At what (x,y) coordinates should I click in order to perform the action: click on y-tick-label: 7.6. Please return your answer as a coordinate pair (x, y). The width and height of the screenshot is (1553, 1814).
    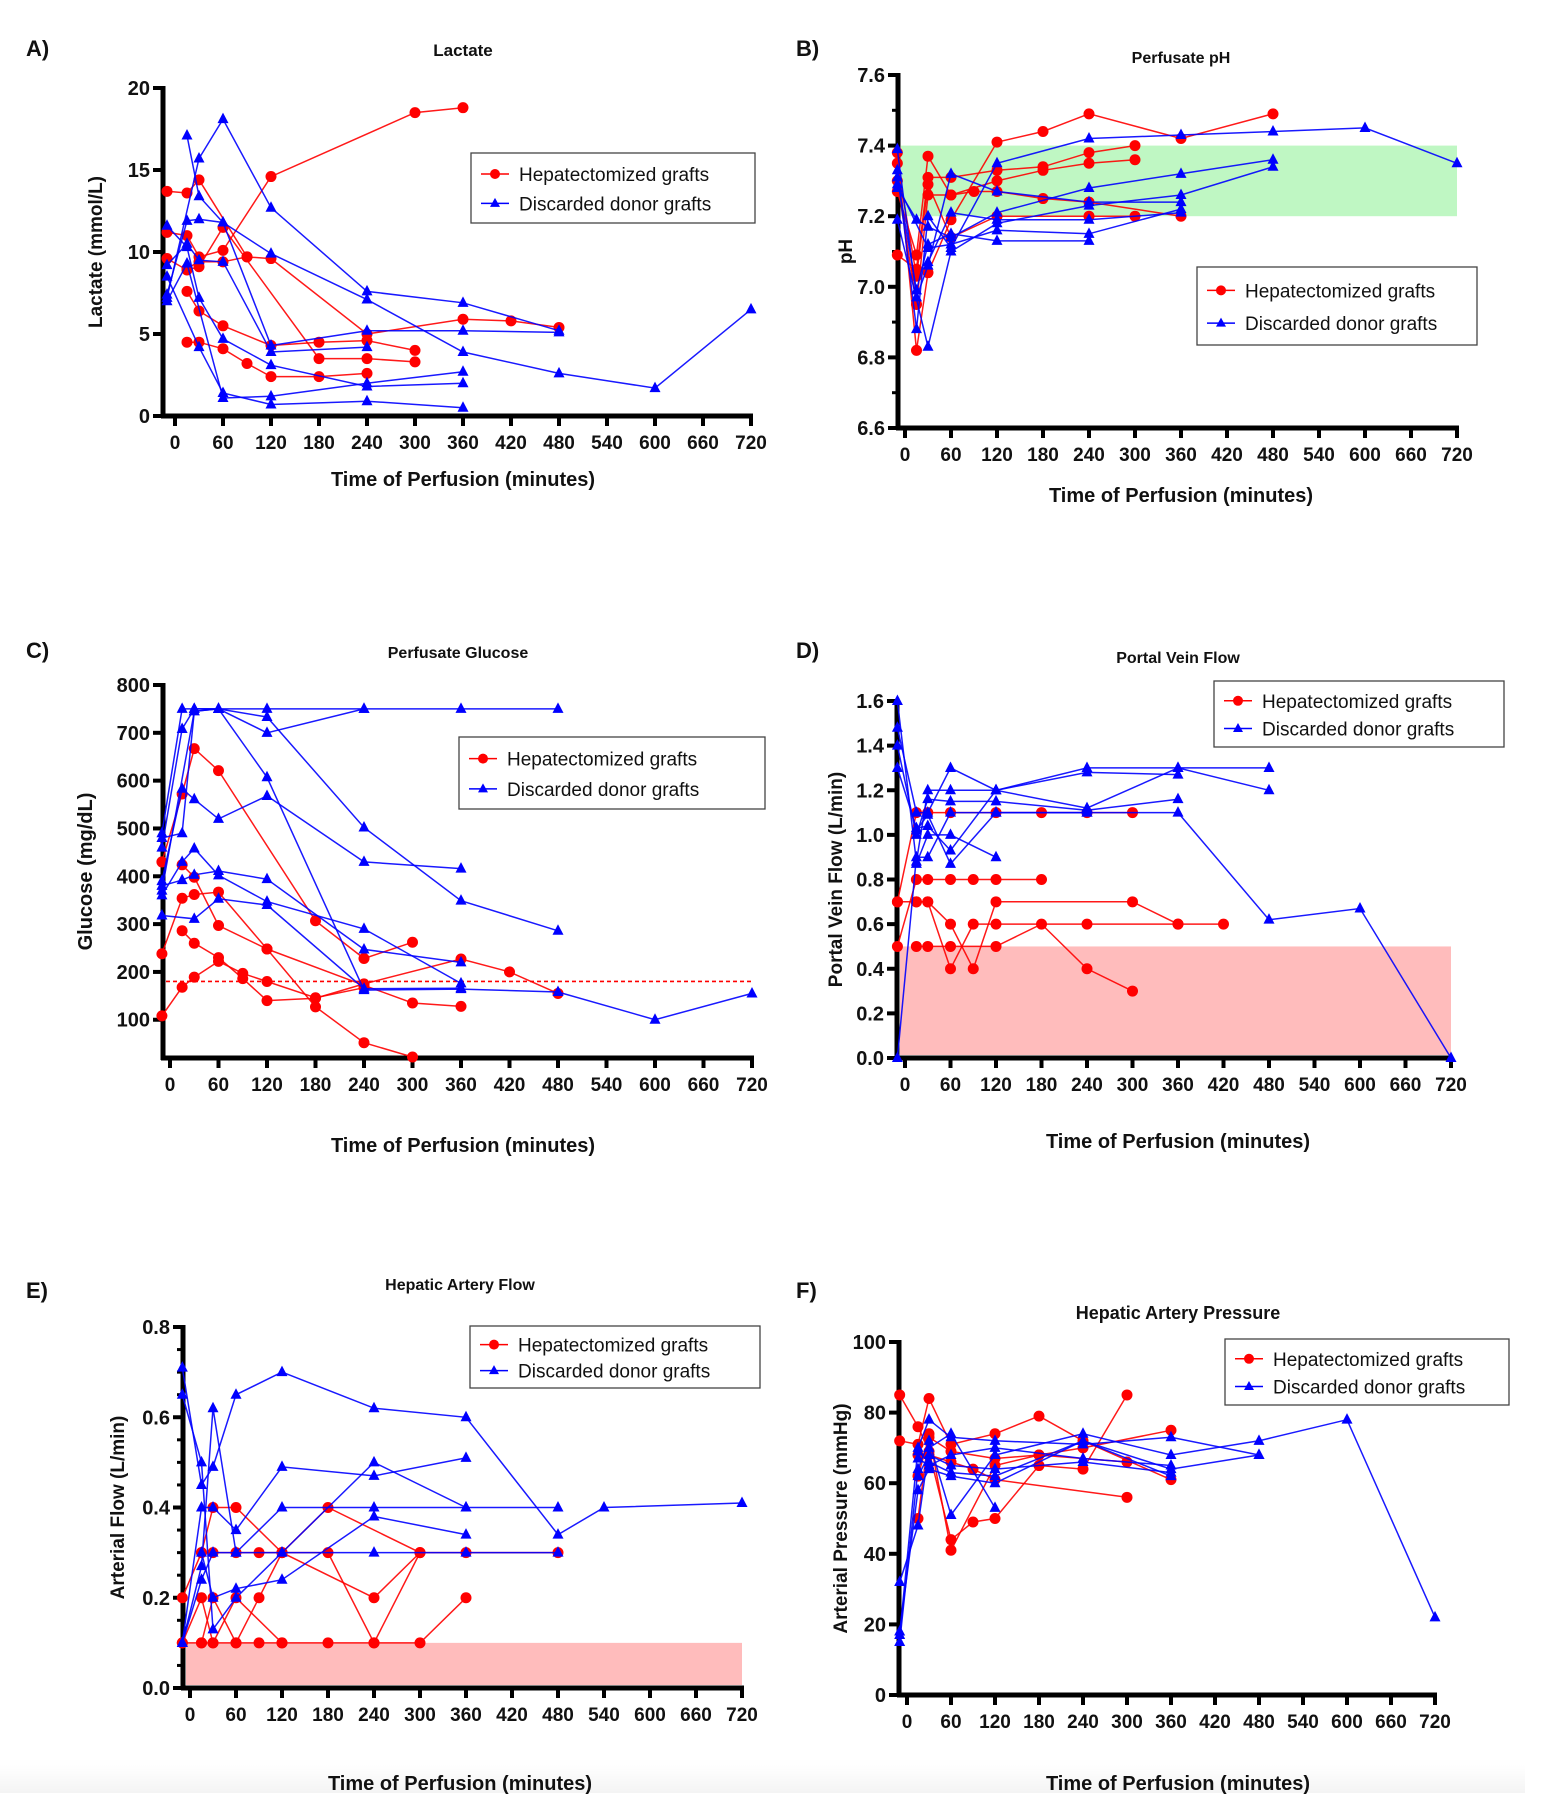
    Looking at the image, I should click on (871, 76).